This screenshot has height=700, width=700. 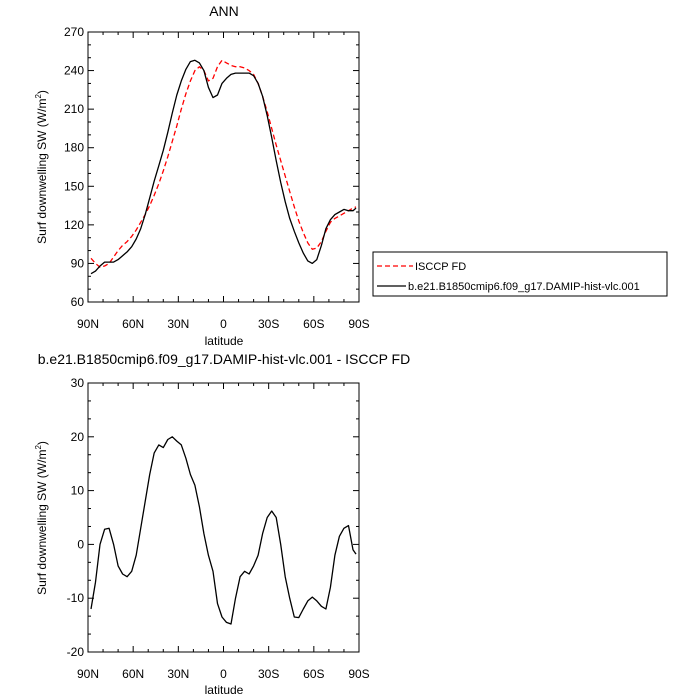 I want to click on y-tick-label: -20, so click(x=76, y=652).